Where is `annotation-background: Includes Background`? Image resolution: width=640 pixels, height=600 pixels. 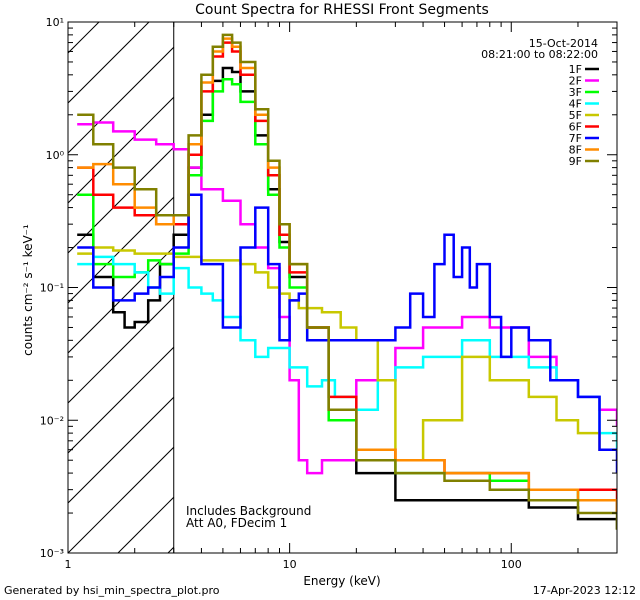
annotation-background: Includes Background is located at coordinates (248, 511).